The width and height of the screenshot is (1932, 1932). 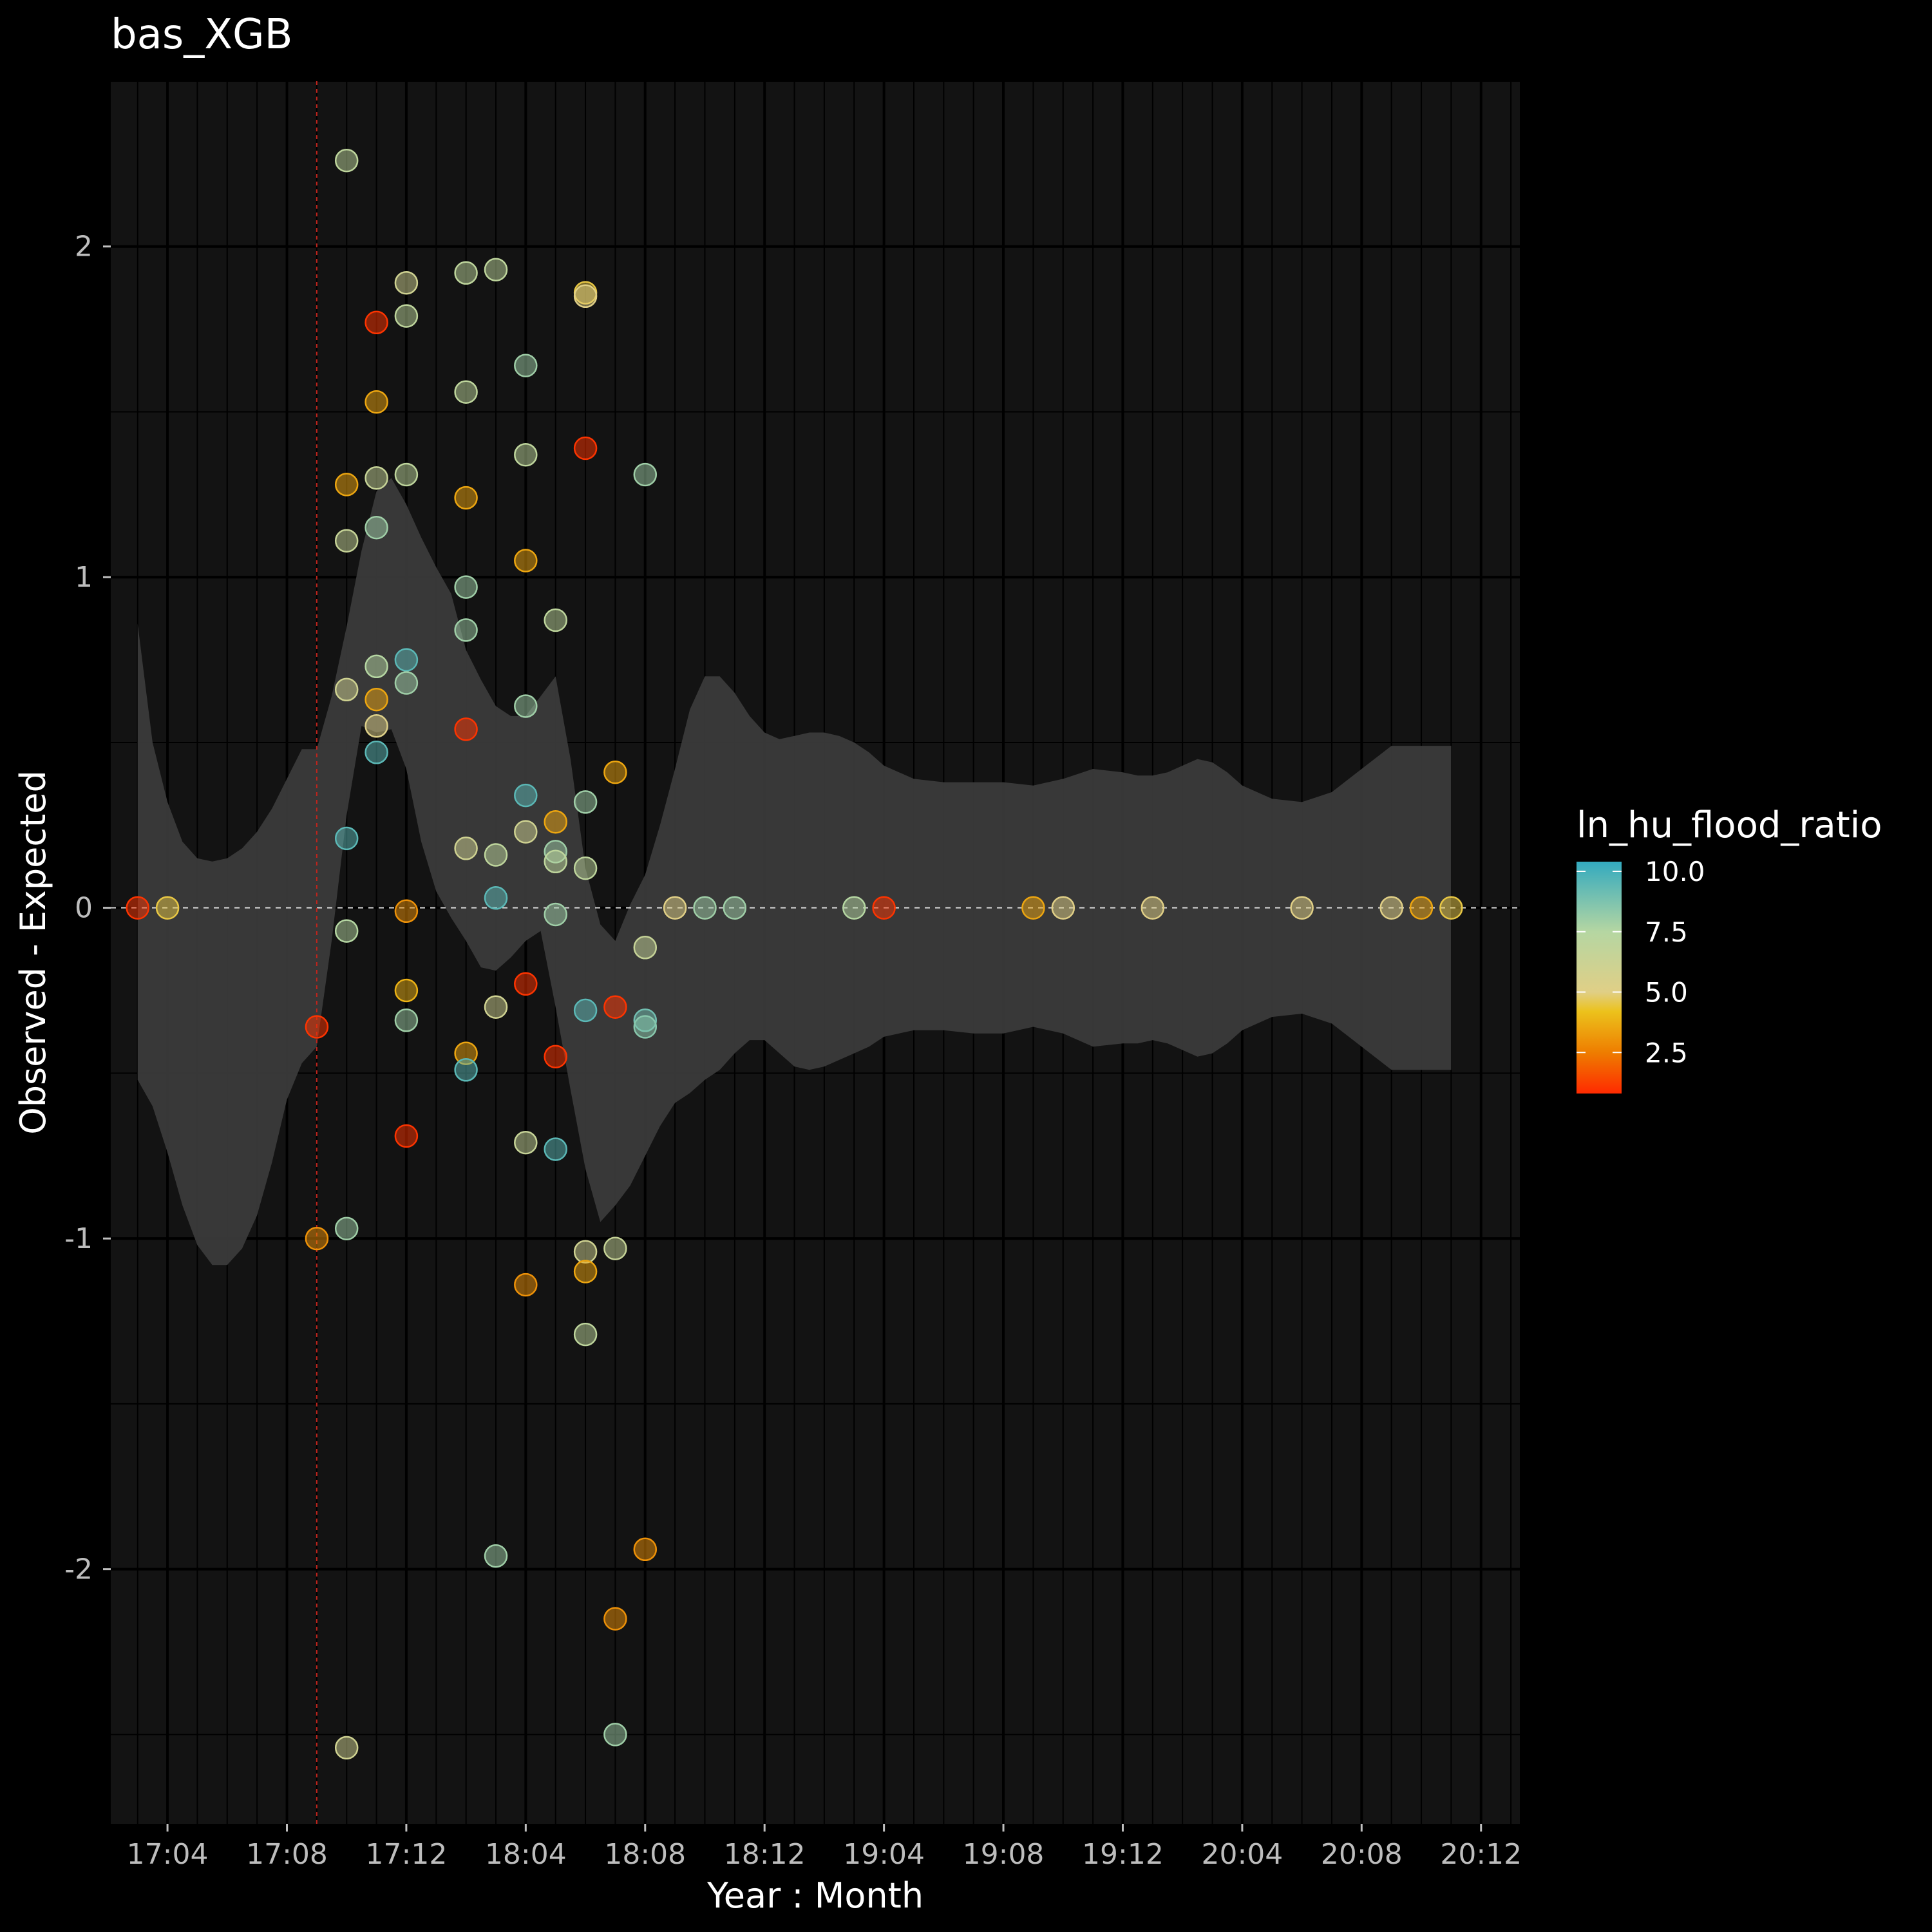 I want to click on x-tick-label: 17:08, so click(x=287, y=1855).